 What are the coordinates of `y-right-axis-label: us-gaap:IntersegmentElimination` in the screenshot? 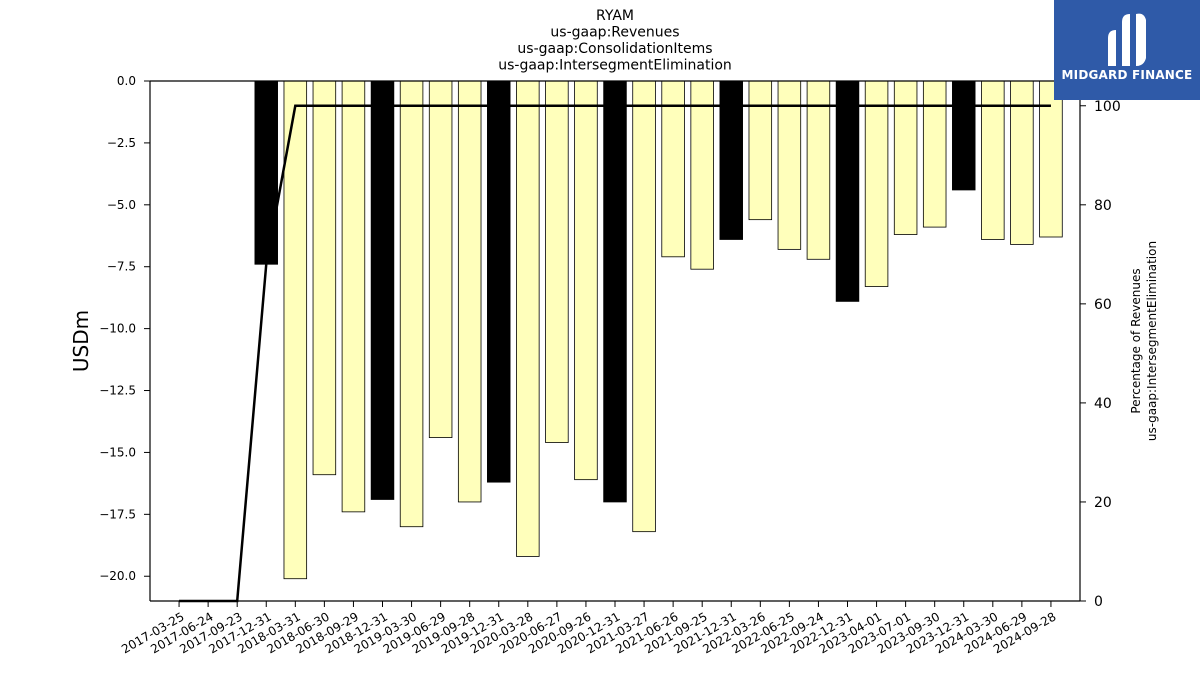 It's located at (1152, 341).